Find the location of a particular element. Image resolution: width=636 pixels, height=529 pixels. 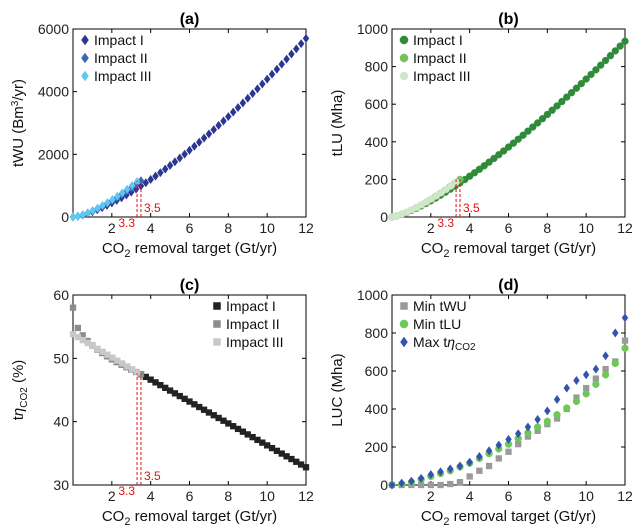

x-tick-label: 8 is located at coordinates (547, 496).